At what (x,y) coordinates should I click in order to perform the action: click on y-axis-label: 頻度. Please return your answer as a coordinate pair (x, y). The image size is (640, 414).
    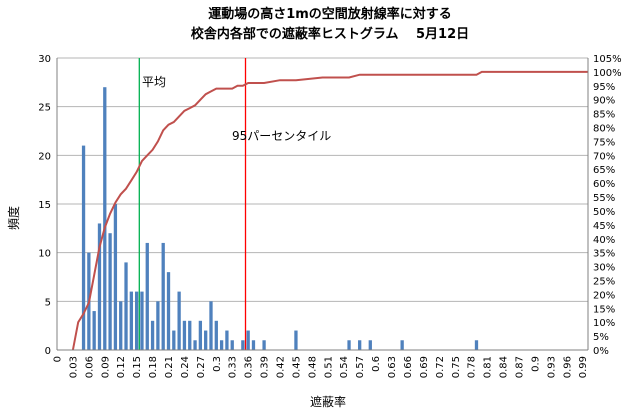
    Looking at the image, I should click on (13, 218).